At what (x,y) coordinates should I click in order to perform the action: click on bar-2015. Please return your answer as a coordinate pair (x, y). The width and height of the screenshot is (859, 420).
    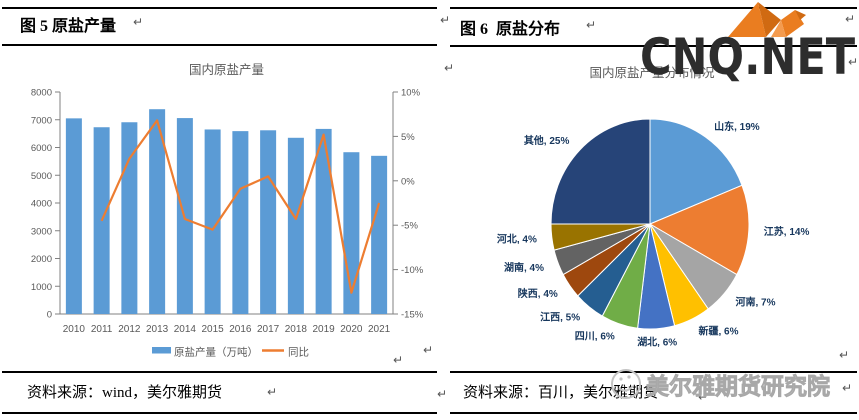
    Looking at the image, I should click on (212, 221).